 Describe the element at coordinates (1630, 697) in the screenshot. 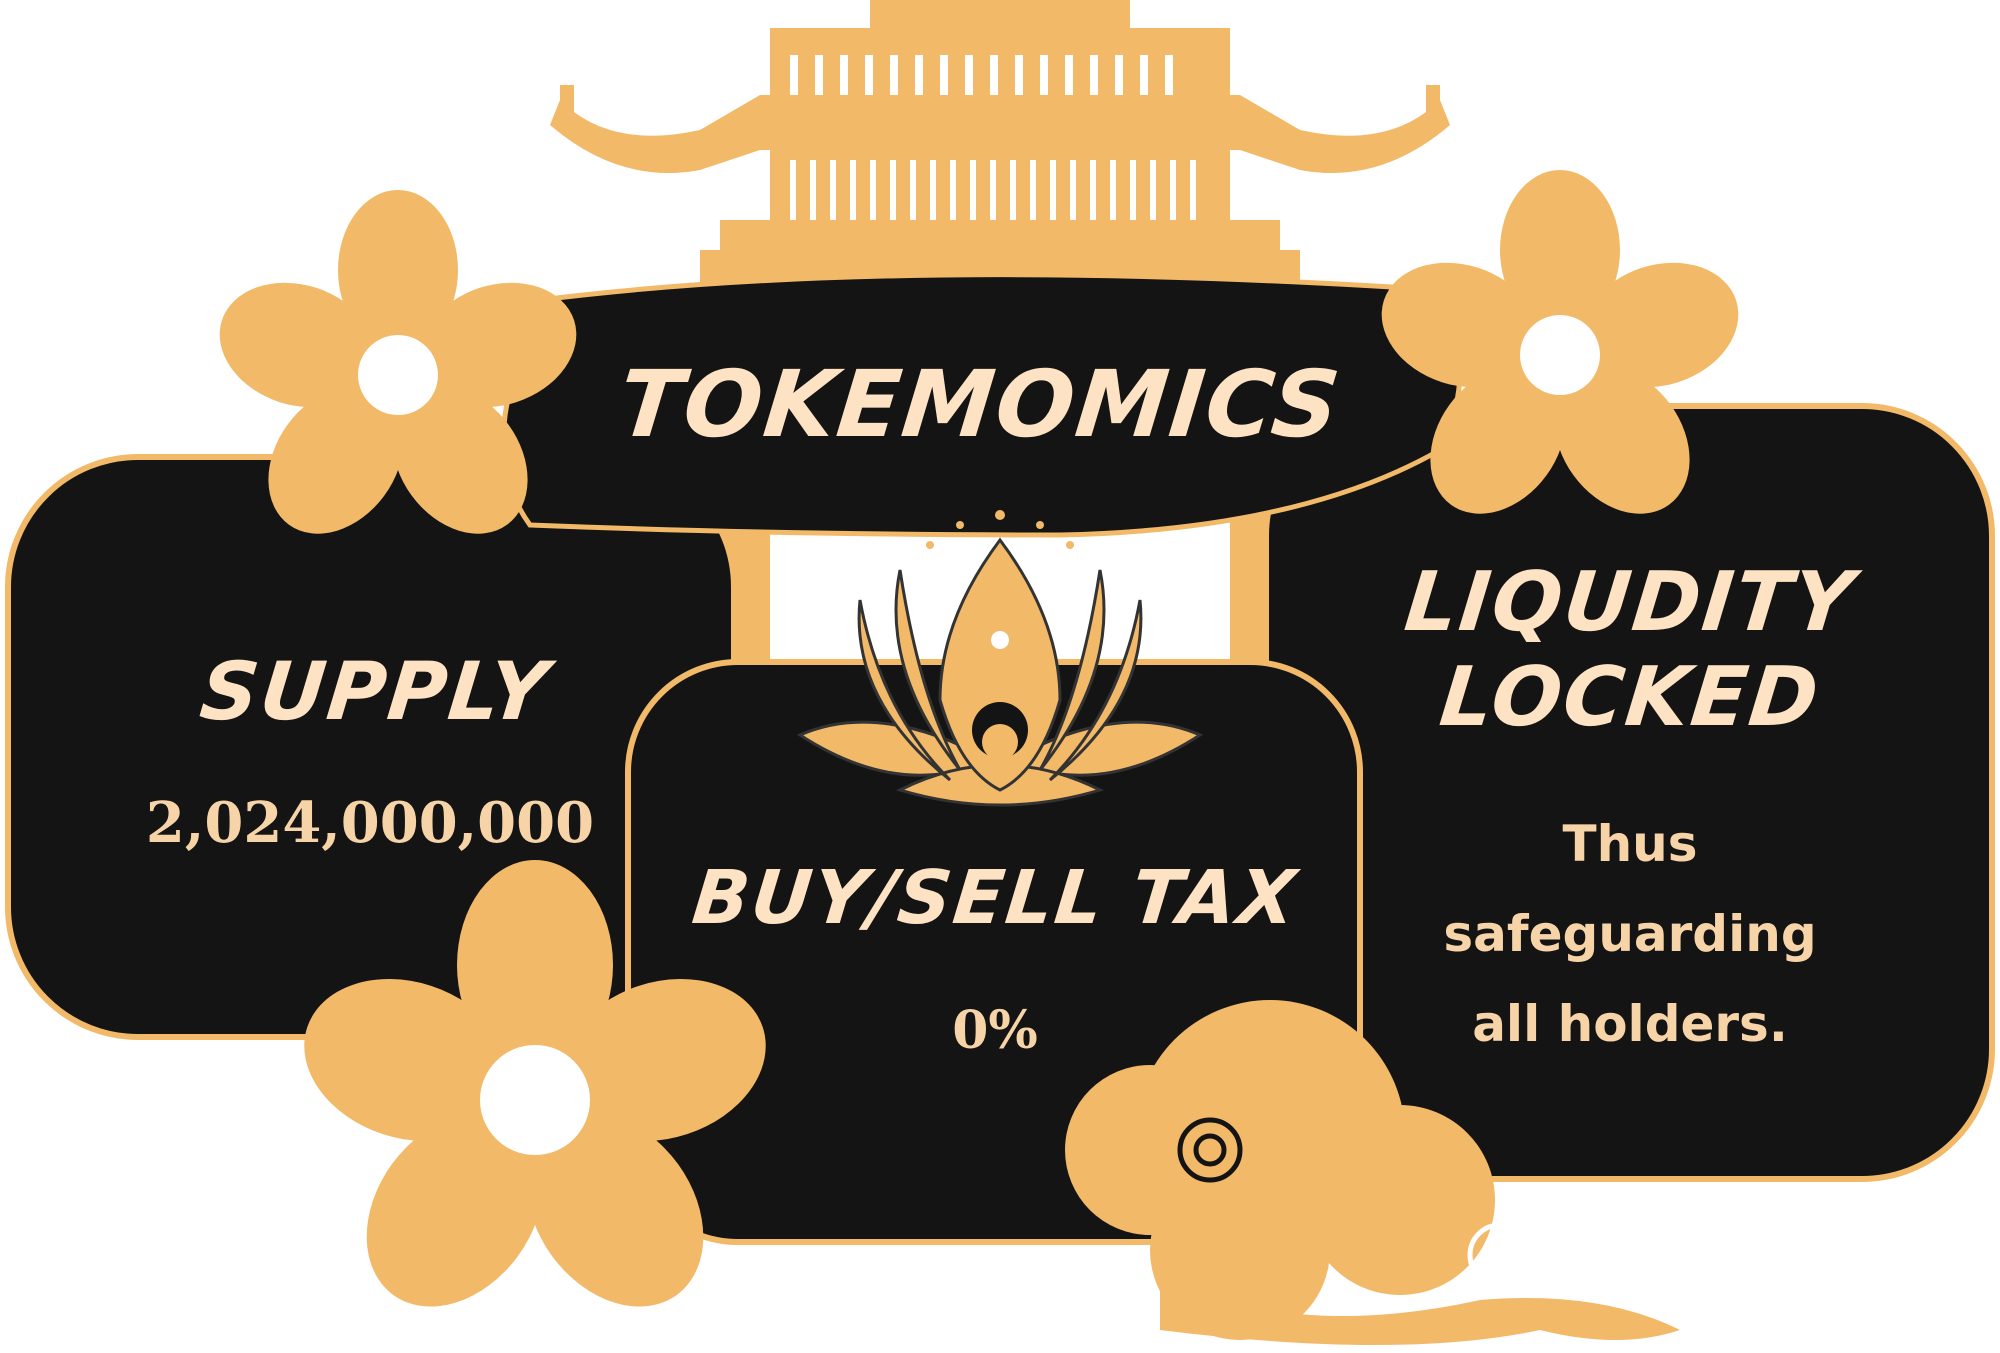

I see `liquidity-heading-line2: LOCKED` at that location.